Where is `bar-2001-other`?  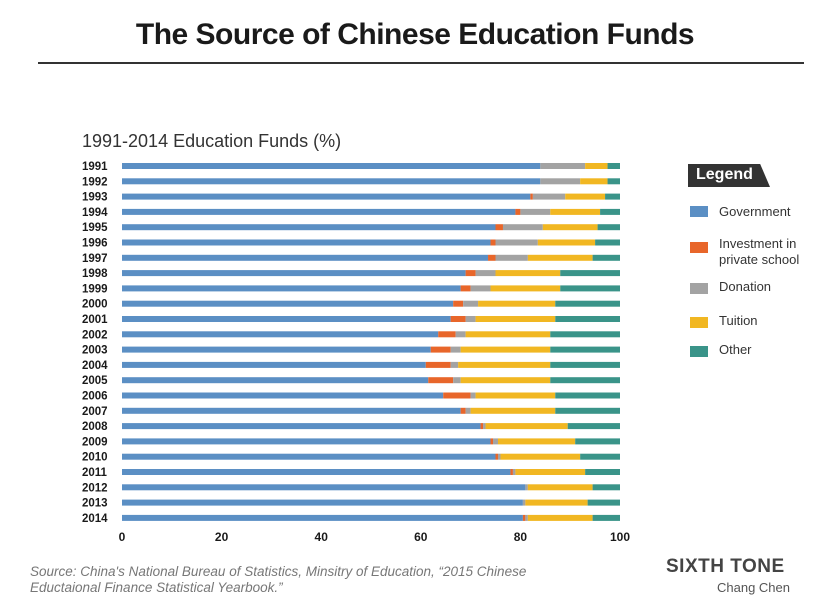 bar-2001-other is located at coordinates (587, 319).